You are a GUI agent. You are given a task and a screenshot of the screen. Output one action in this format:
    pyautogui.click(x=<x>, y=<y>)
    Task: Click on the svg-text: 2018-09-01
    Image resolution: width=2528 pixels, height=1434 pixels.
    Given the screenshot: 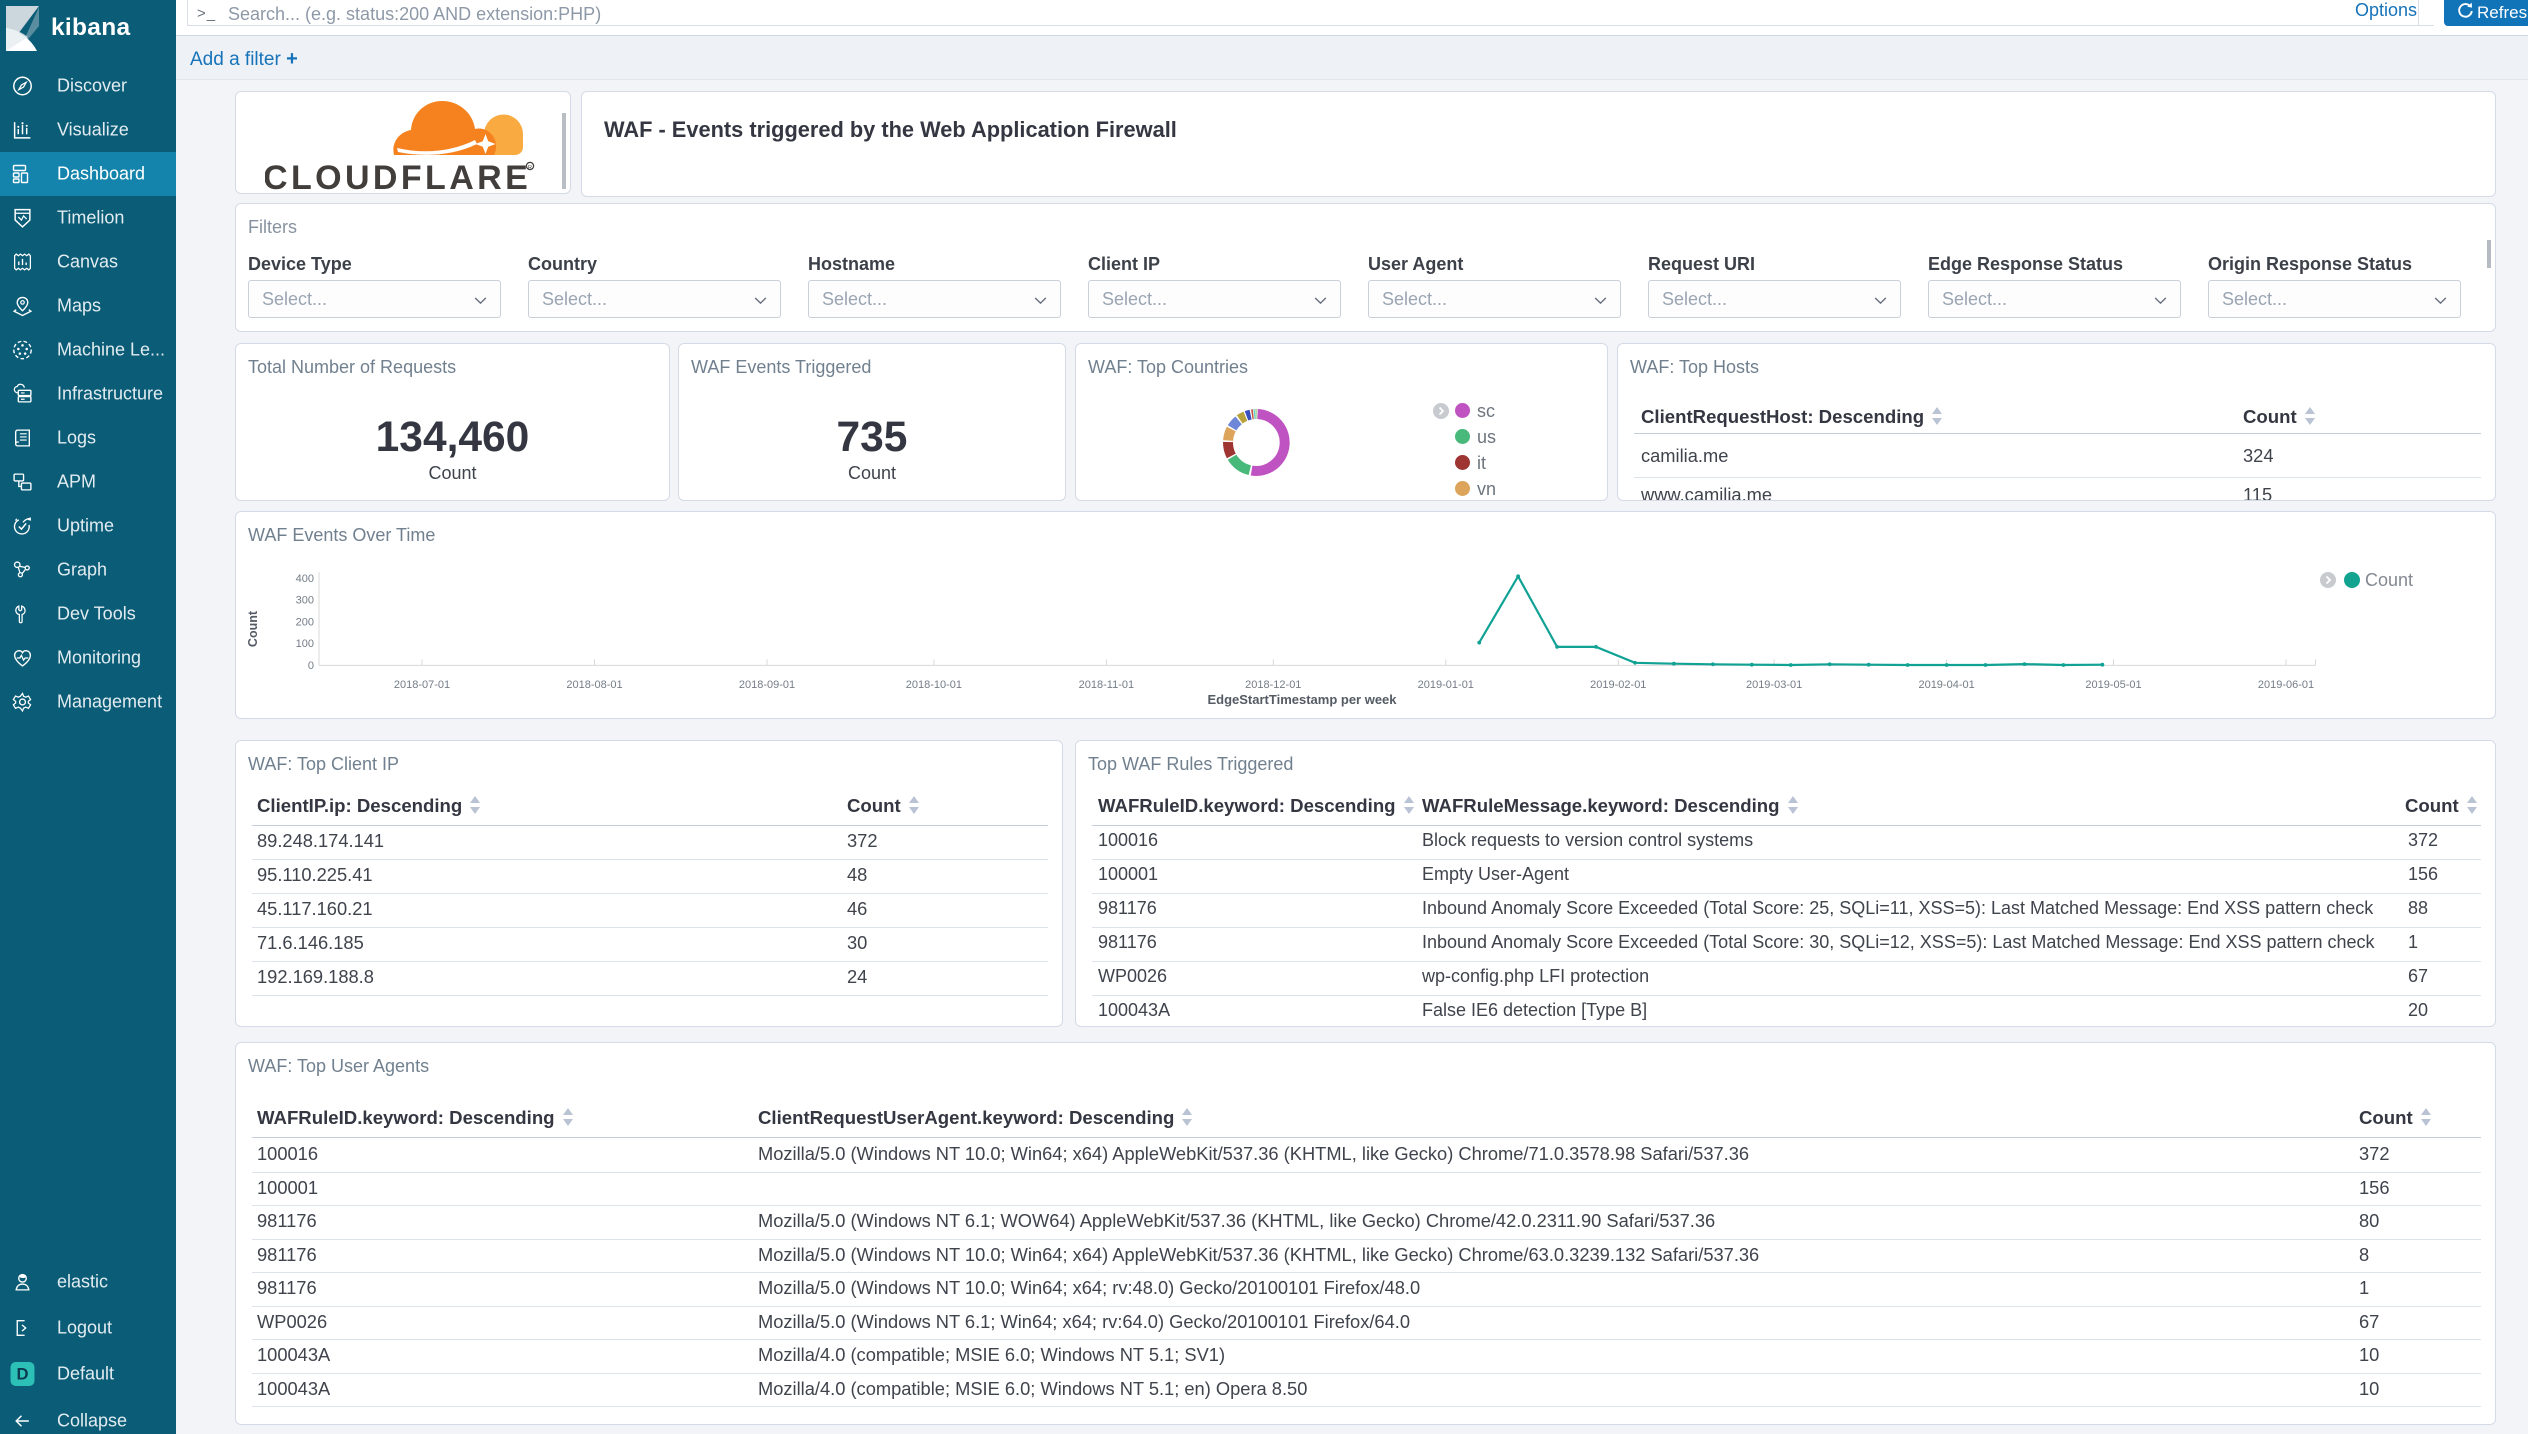 What is the action you would take?
    pyautogui.click(x=767, y=685)
    